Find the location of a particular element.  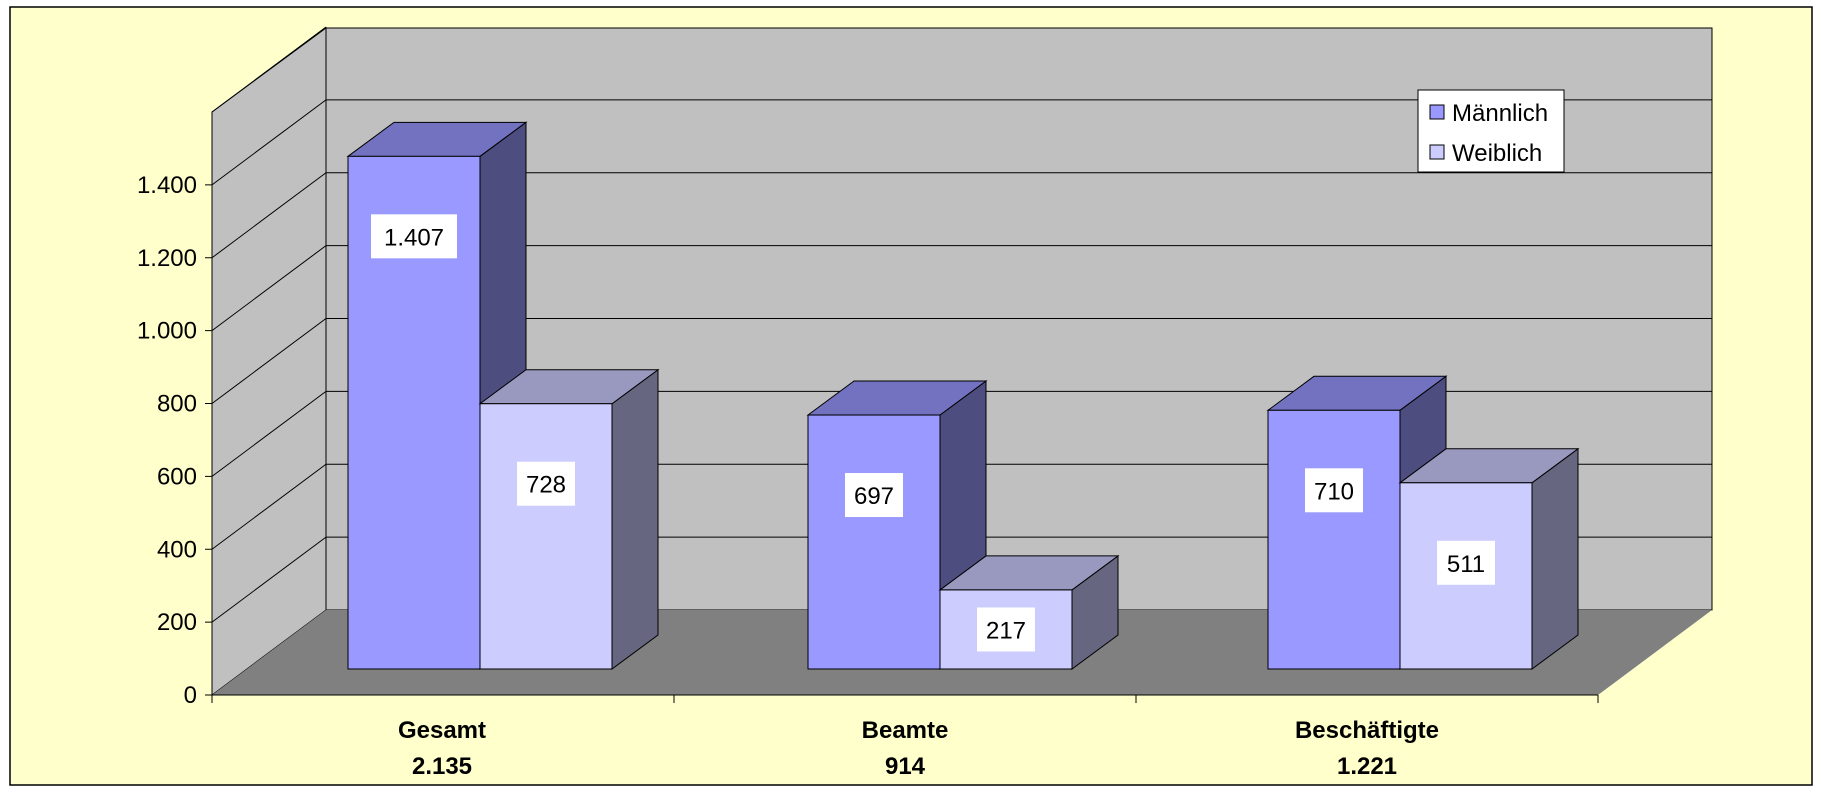

legend-label-maennlich: Männlich is located at coordinates (1500, 113).